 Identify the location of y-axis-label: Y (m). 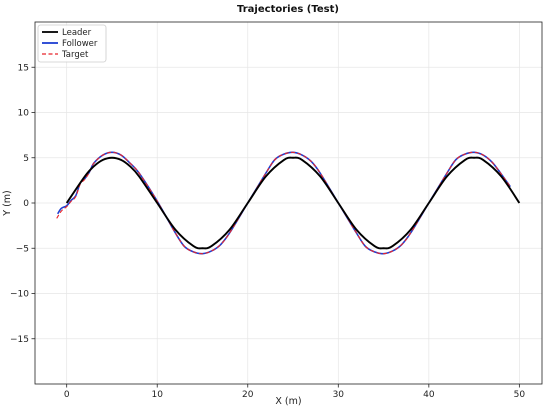
(7, 203).